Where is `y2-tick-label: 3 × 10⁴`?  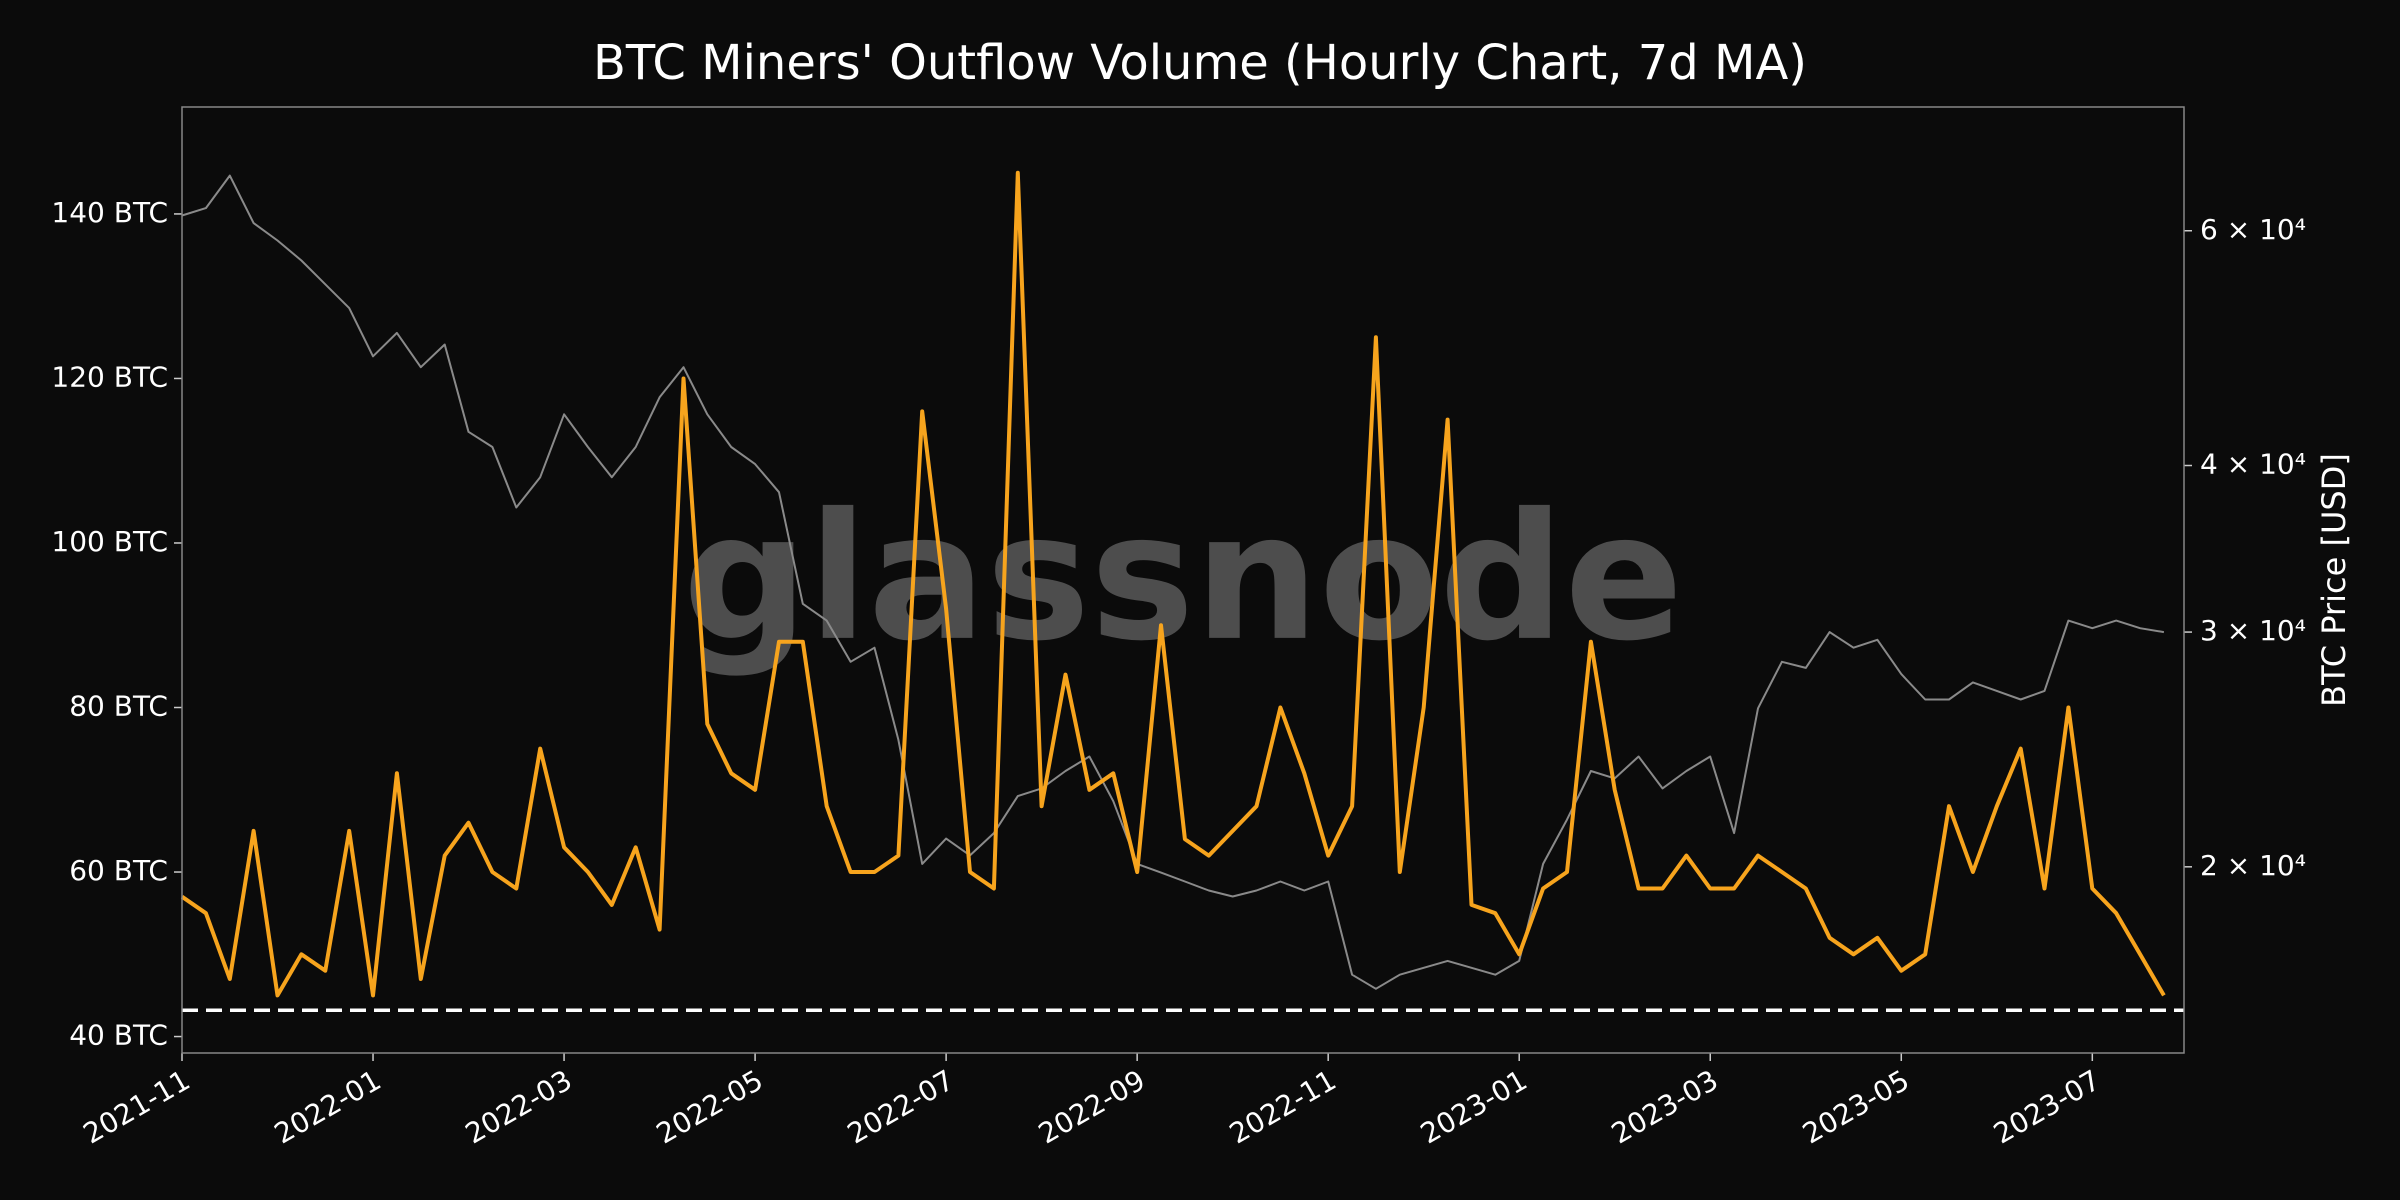
y2-tick-label: 3 × 10⁴ is located at coordinates (2253, 630).